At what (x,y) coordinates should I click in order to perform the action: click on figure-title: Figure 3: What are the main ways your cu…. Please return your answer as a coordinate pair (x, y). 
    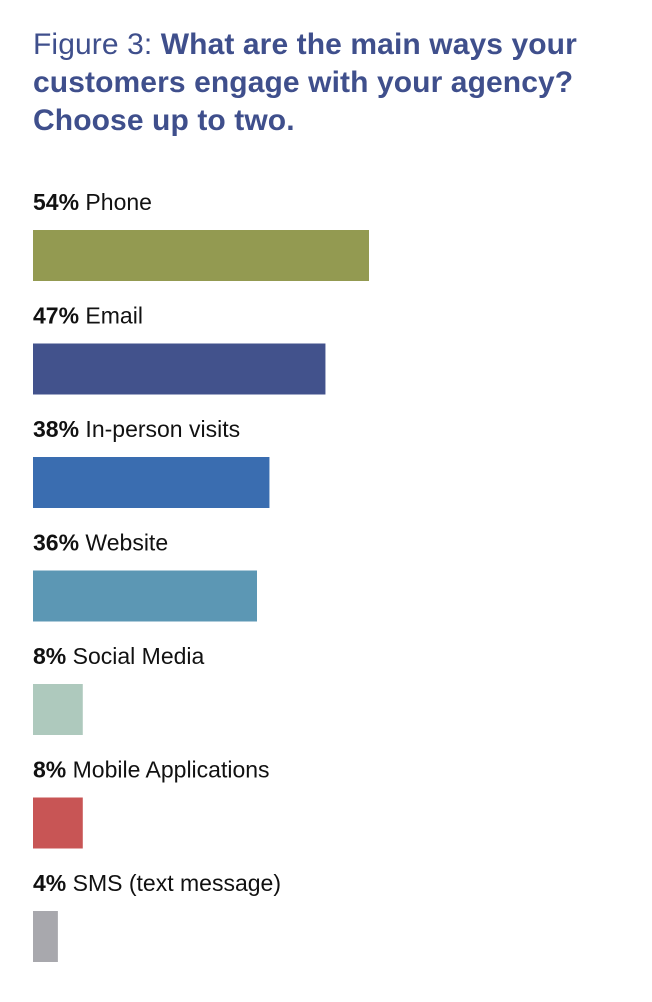
    Looking at the image, I should click on (333, 83).